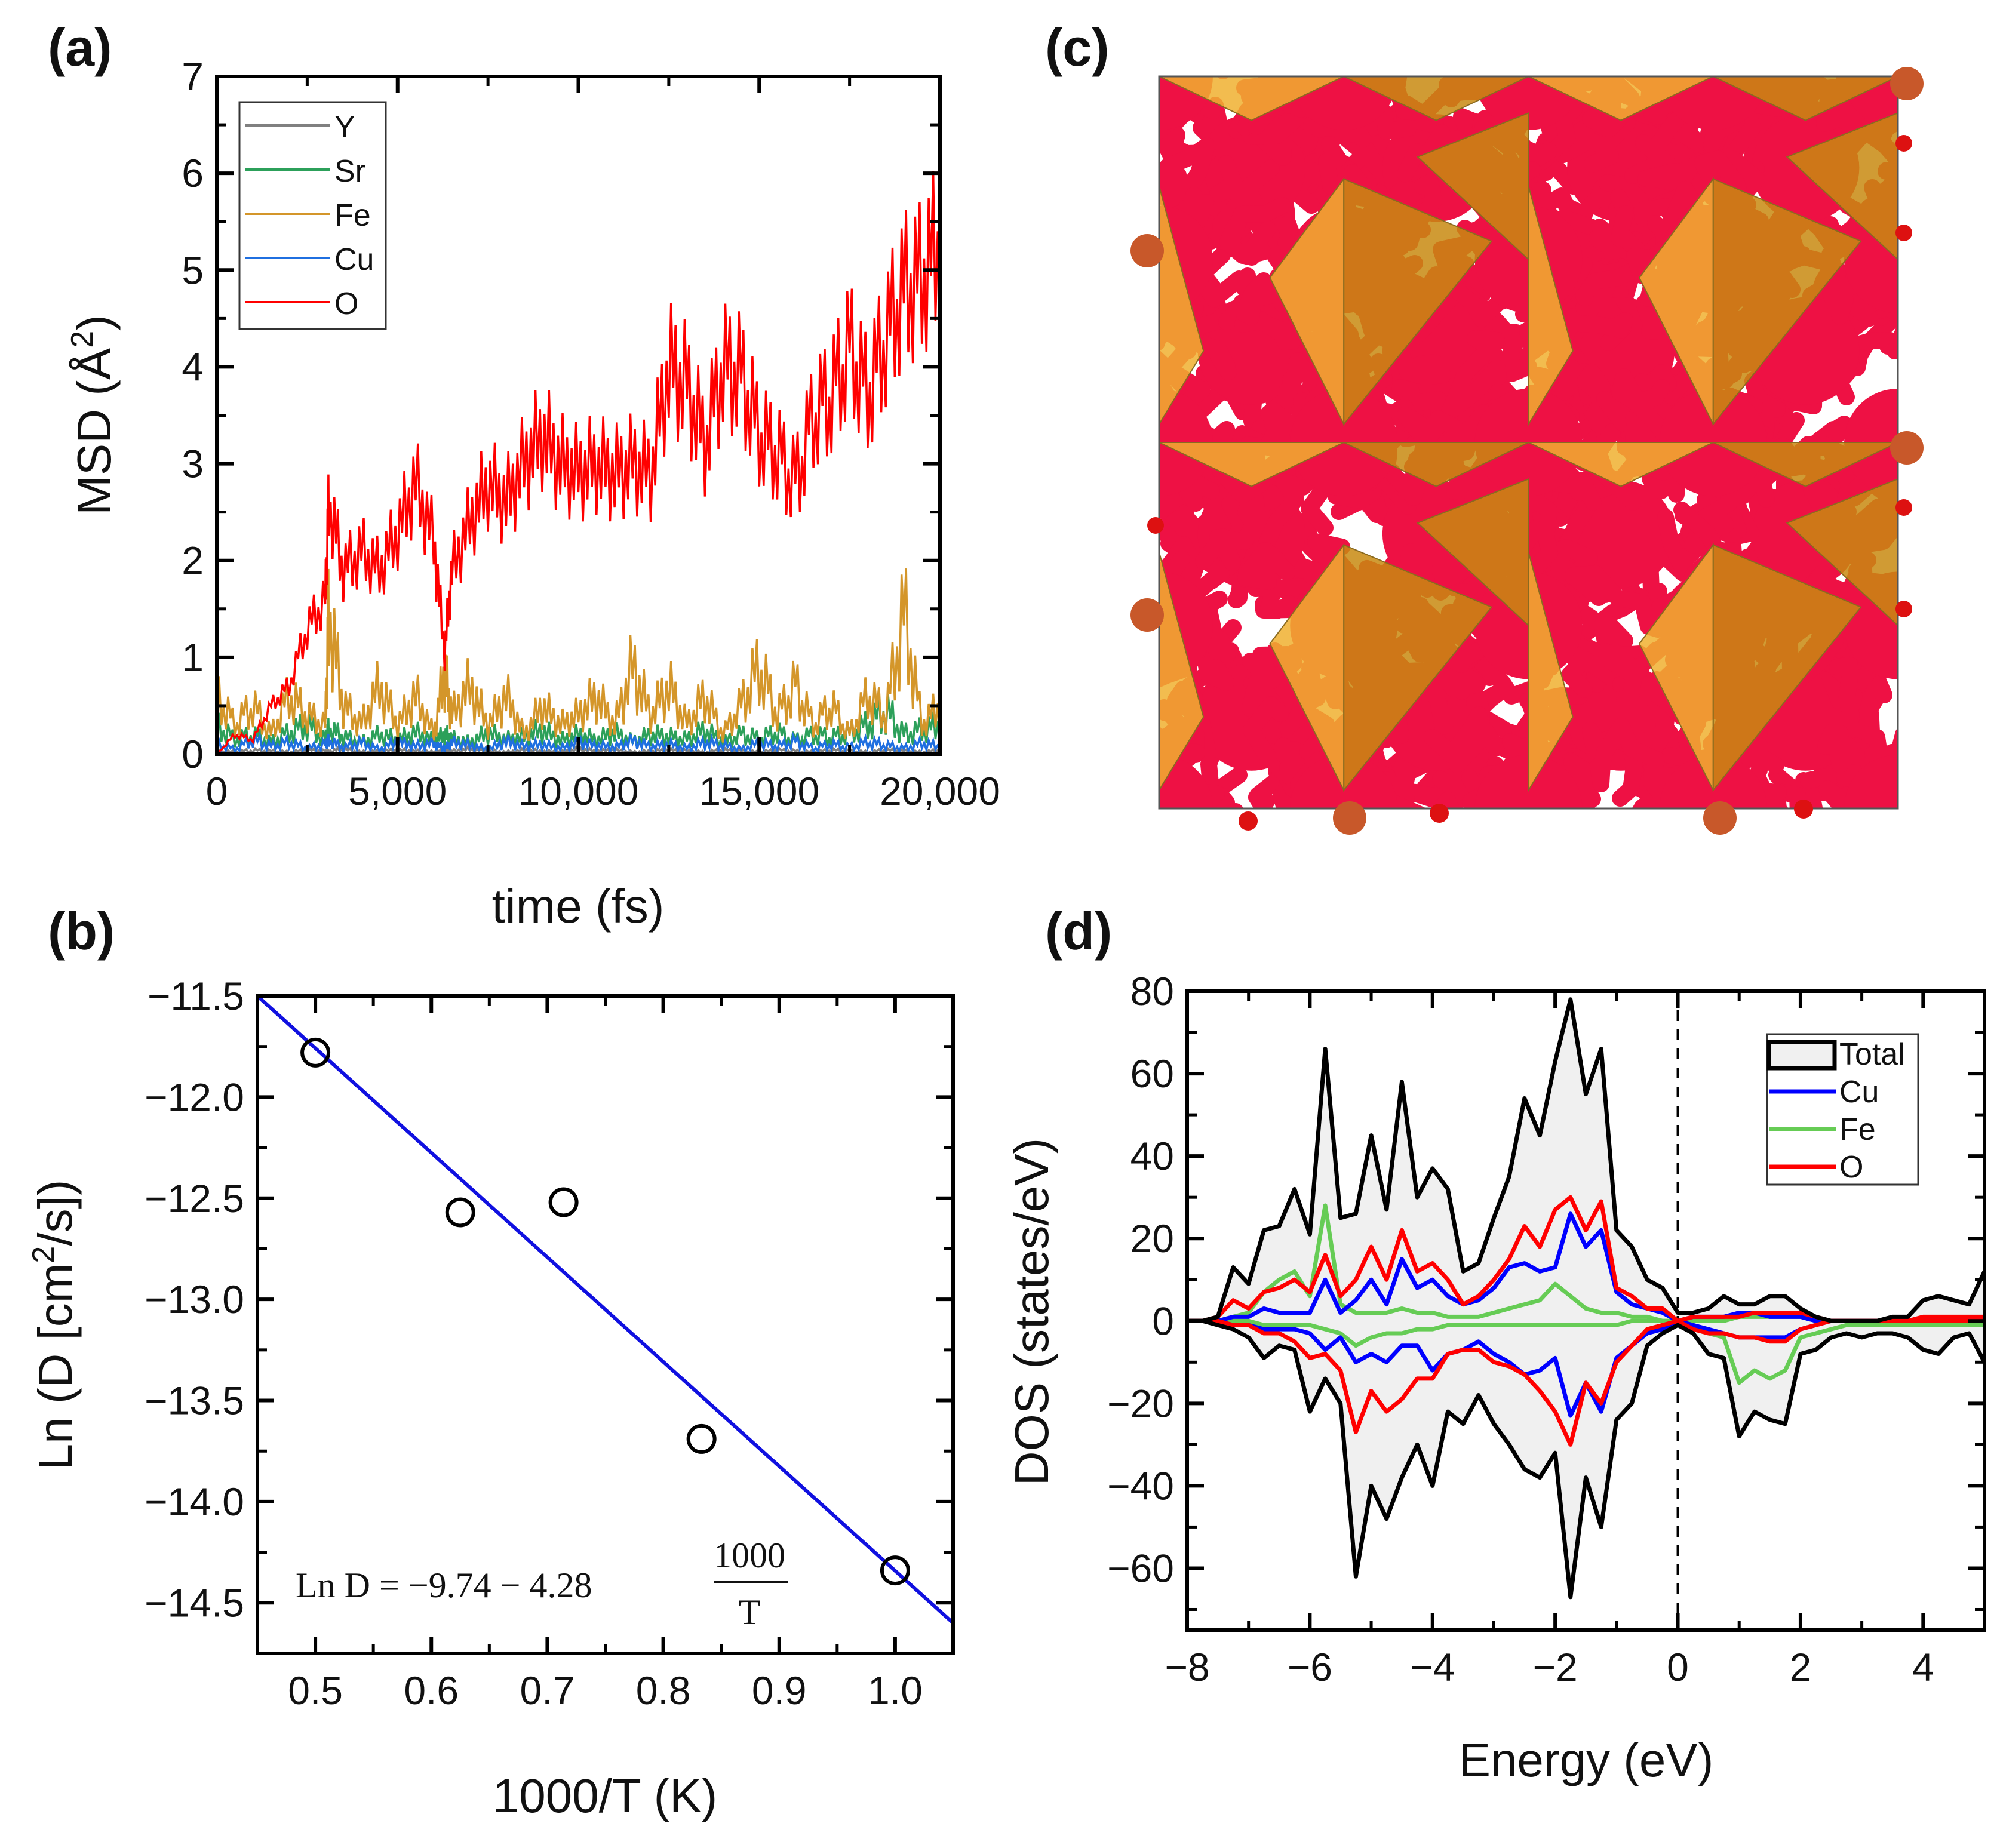 Image resolution: width=1997 pixels, height=1848 pixels. Describe the element at coordinates (1152, 1073) in the screenshot. I see `y-tick-label: 60` at that location.